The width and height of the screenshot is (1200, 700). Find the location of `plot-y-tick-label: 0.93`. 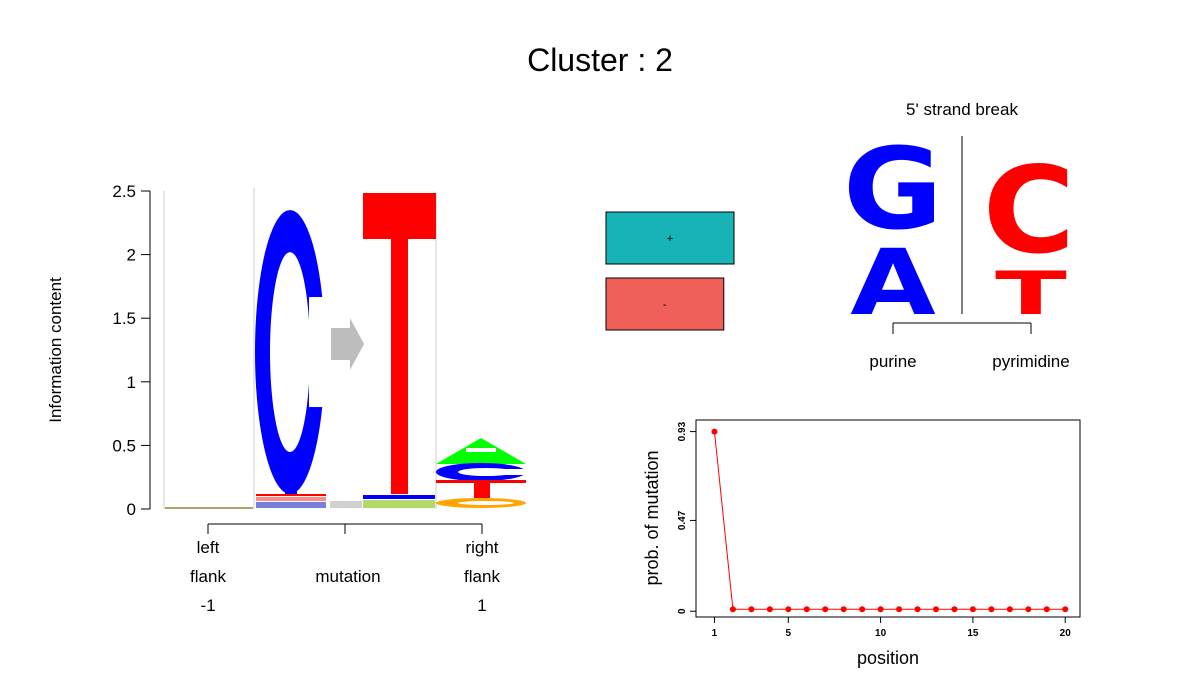

plot-y-tick-label: 0.93 is located at coordinates (682, 431).